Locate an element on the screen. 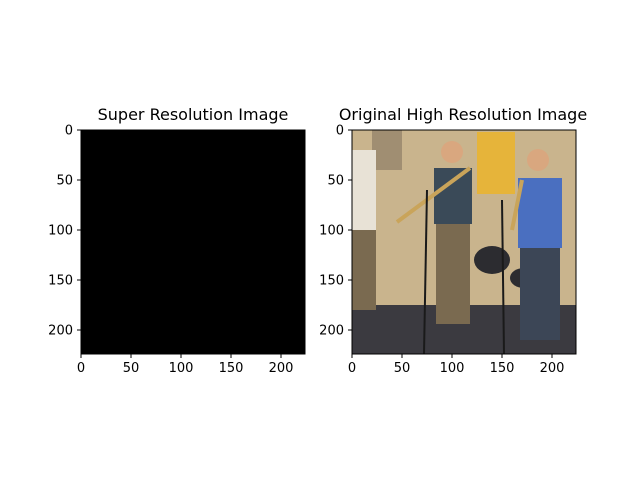 This screenshot has width=640, height=480. photo-trumpet-player-shirt is located at coordinates (540, 213).